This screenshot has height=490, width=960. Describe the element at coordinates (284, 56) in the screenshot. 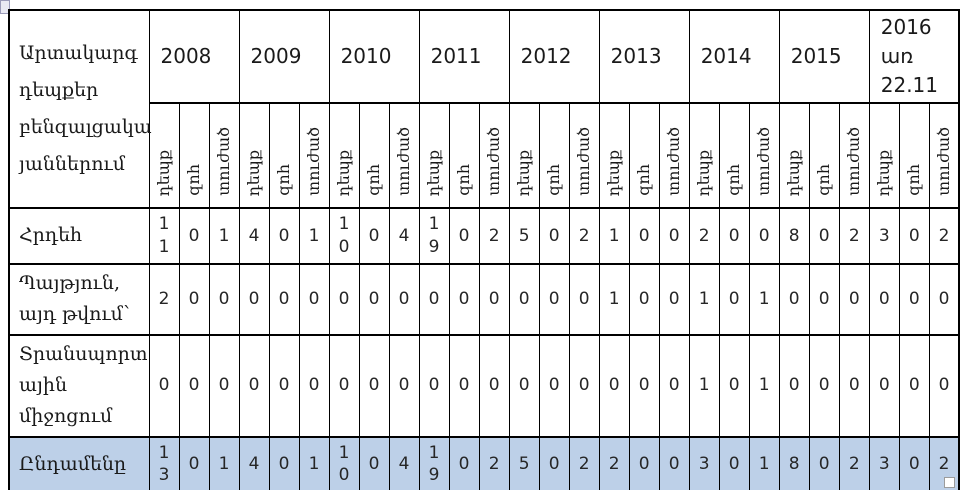

I see `year-header-cell: 2009` at that location.